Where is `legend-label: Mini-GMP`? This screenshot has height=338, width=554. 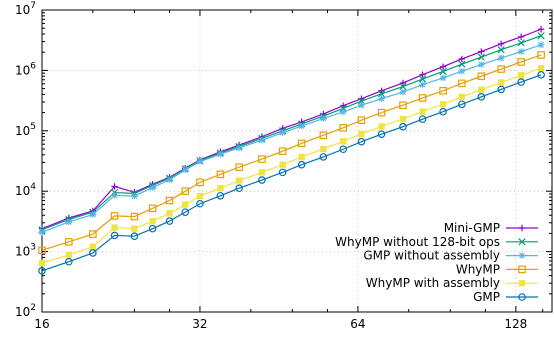
legend-label: Mini-GMP is located at coordinates (472, 228).